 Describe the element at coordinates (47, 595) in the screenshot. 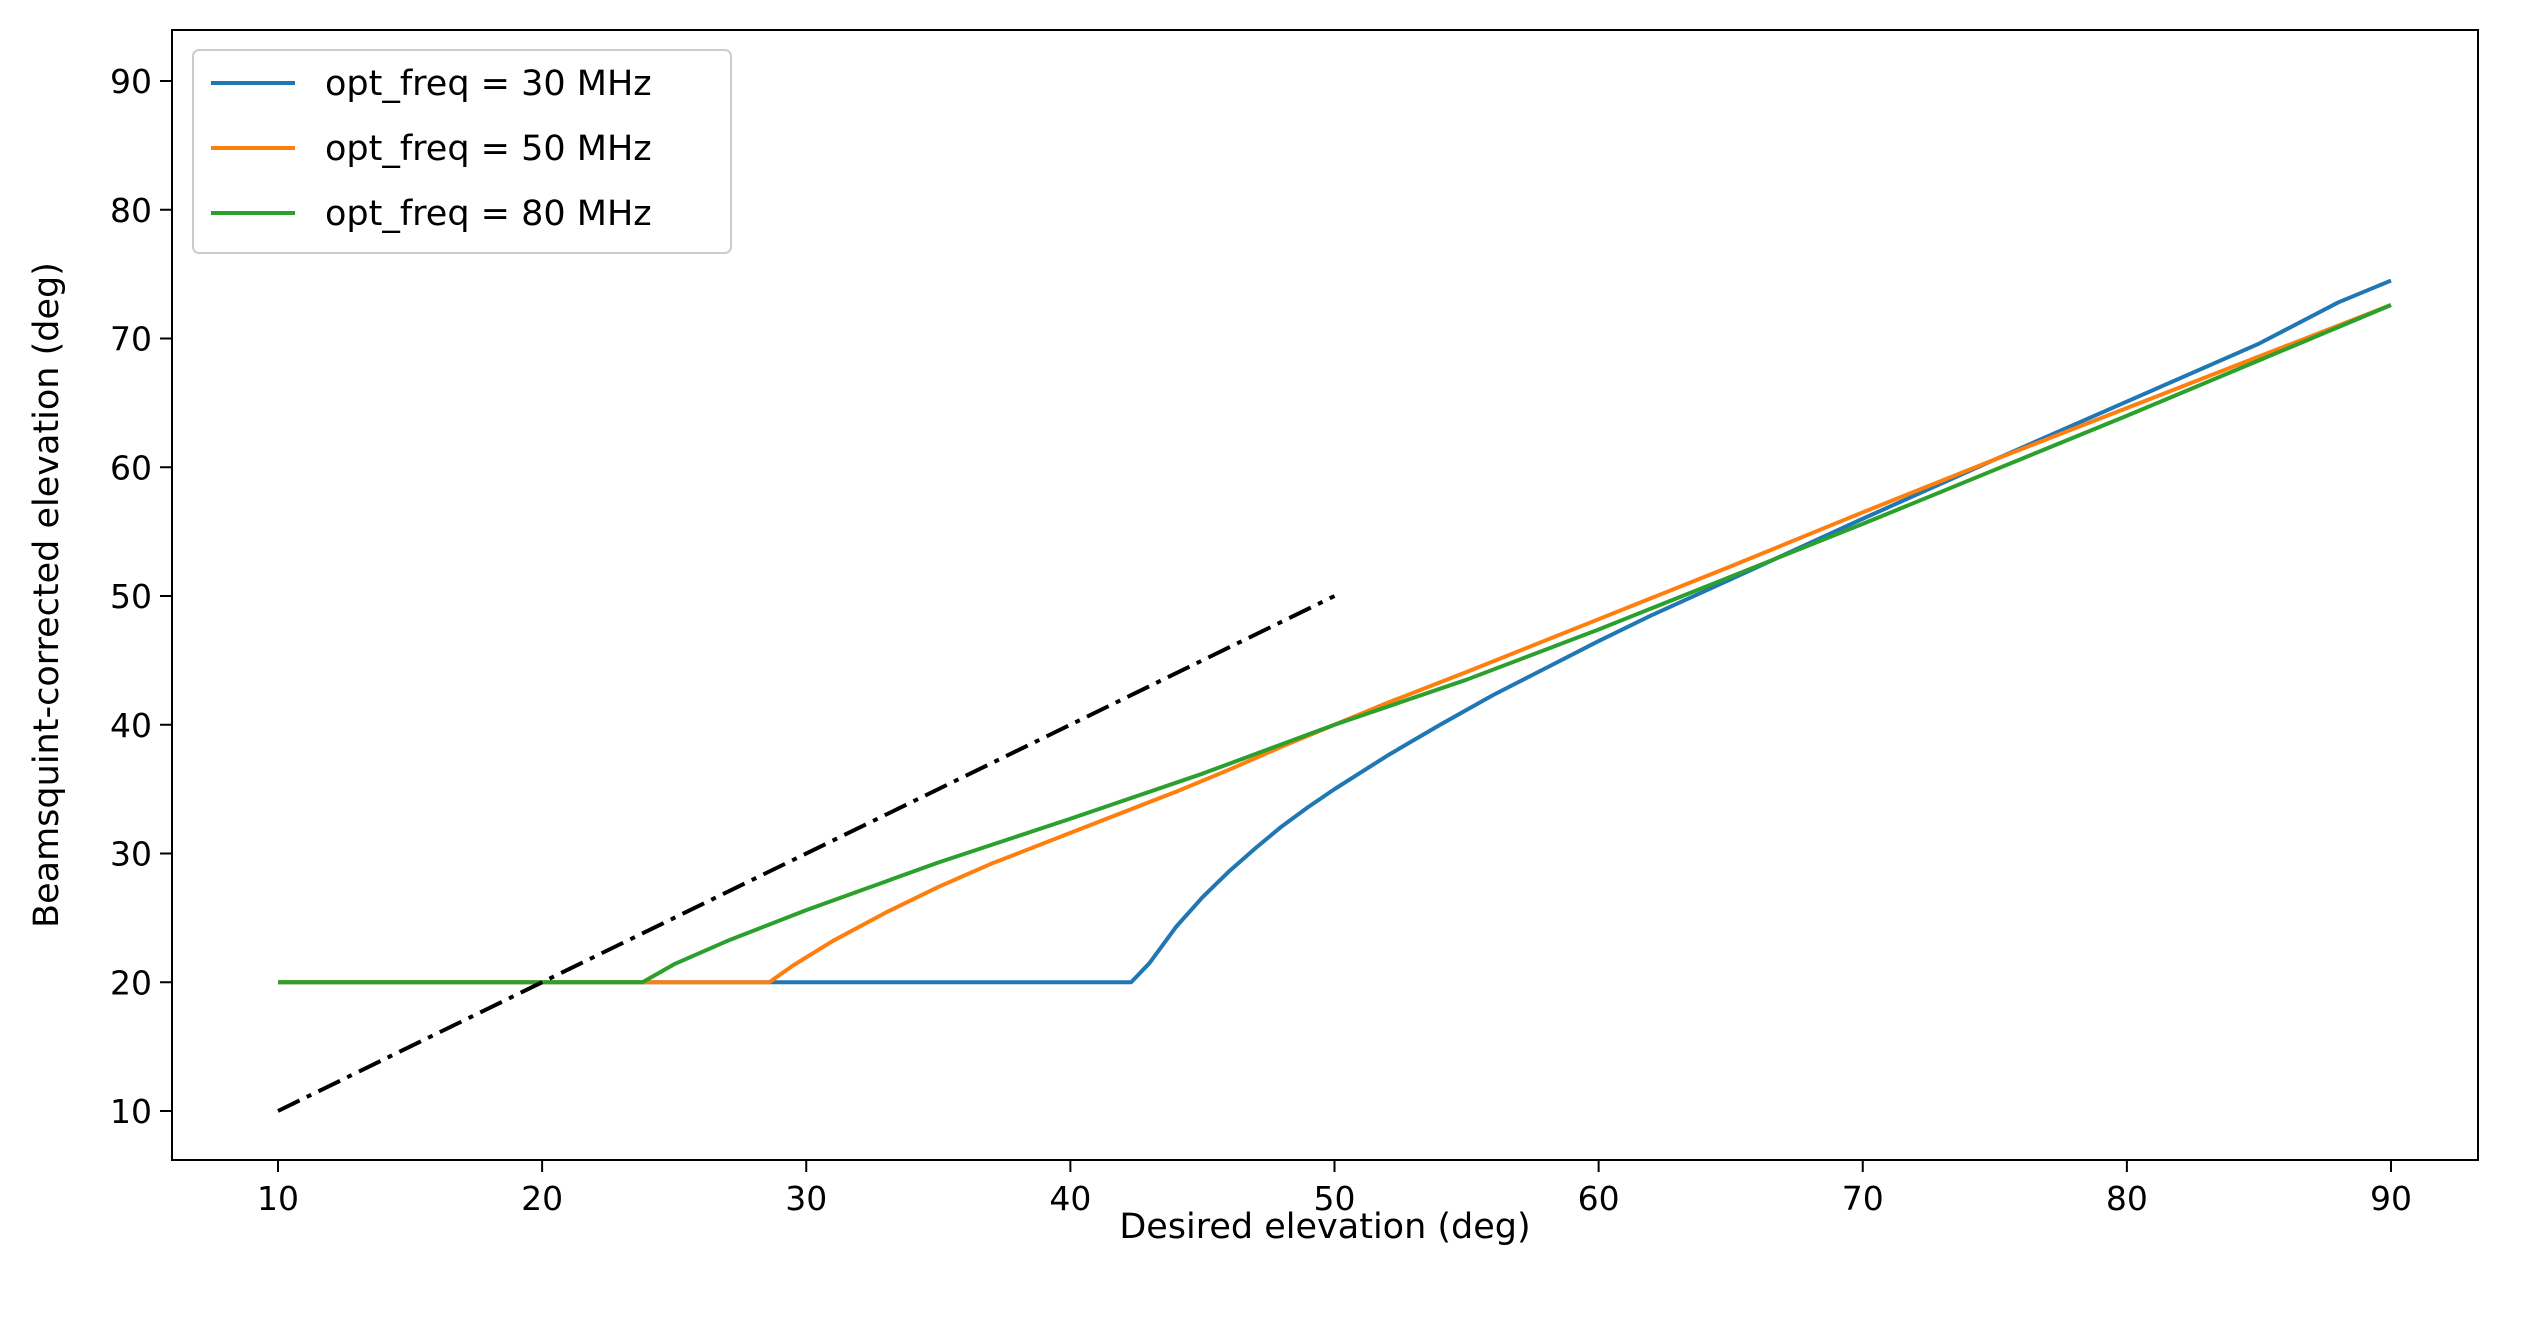

I see `y-axis-label: Beamsquint-corrected elevation (deg)` at that location.